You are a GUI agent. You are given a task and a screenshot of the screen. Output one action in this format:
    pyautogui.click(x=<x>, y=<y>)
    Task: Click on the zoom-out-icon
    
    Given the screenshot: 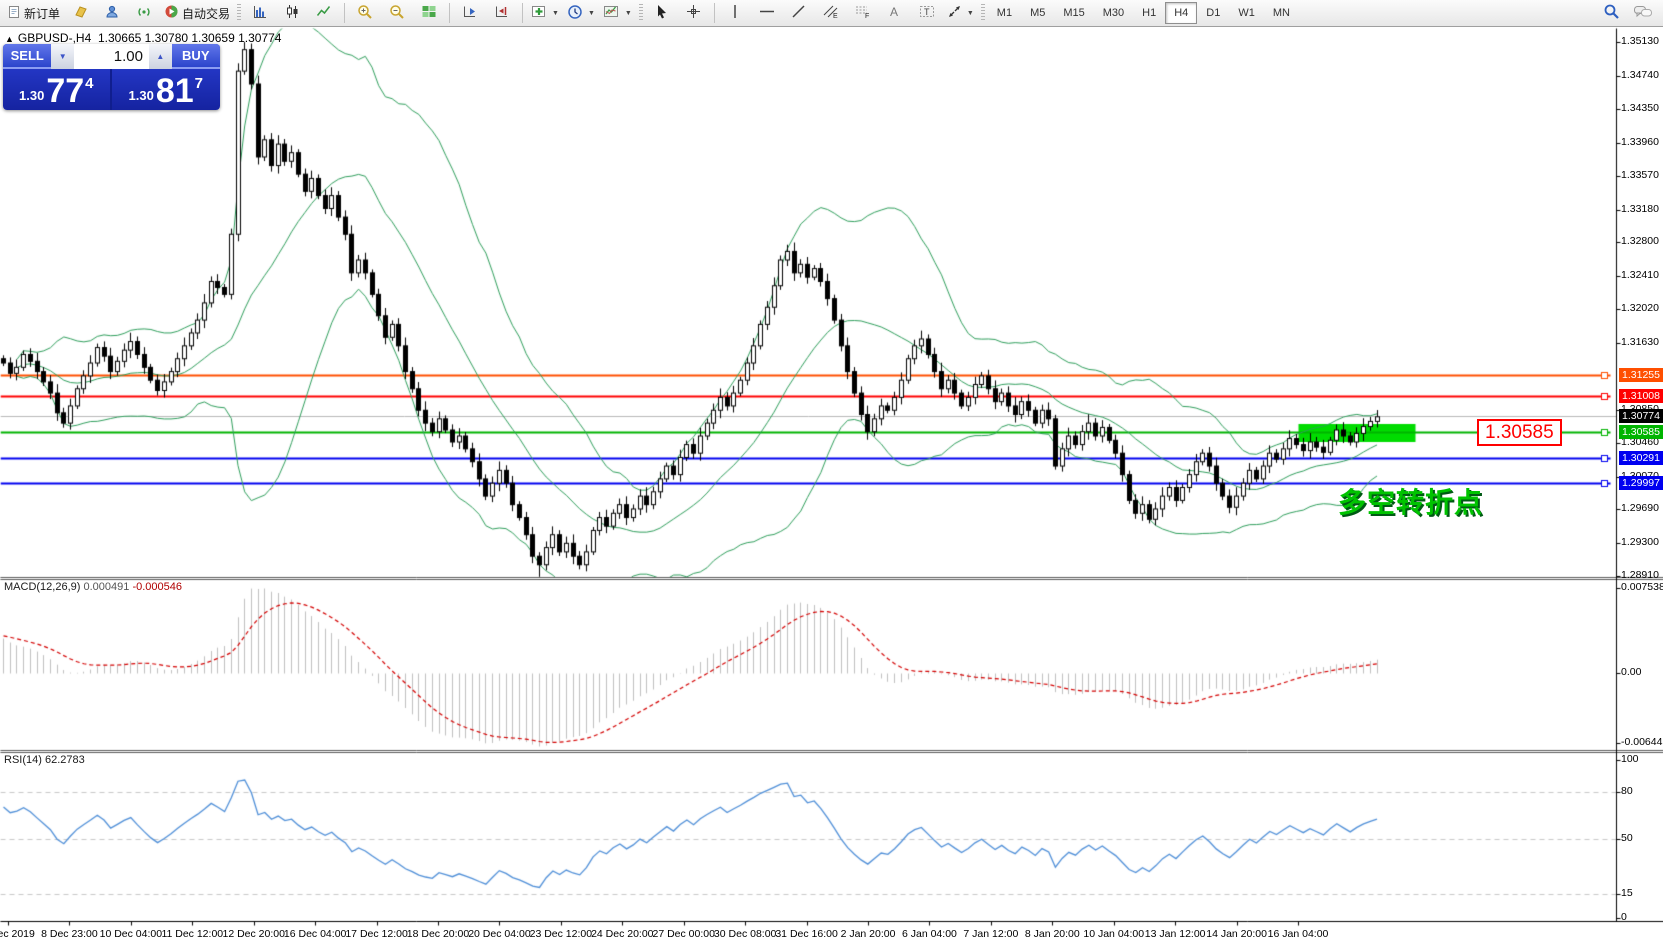 What is the action you would take?
    pyautogui.click(x=397, y=13)
    